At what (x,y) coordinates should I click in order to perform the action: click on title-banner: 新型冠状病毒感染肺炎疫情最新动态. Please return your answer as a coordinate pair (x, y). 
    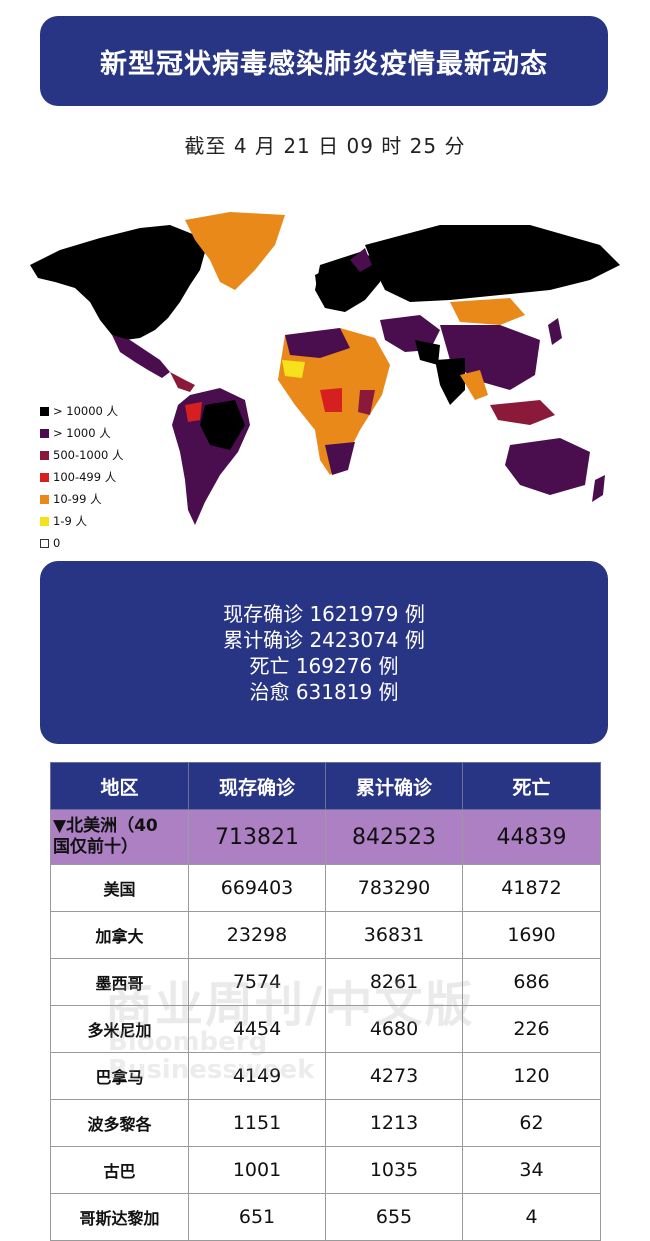
    Looking at the image, I should click on (324, 61).